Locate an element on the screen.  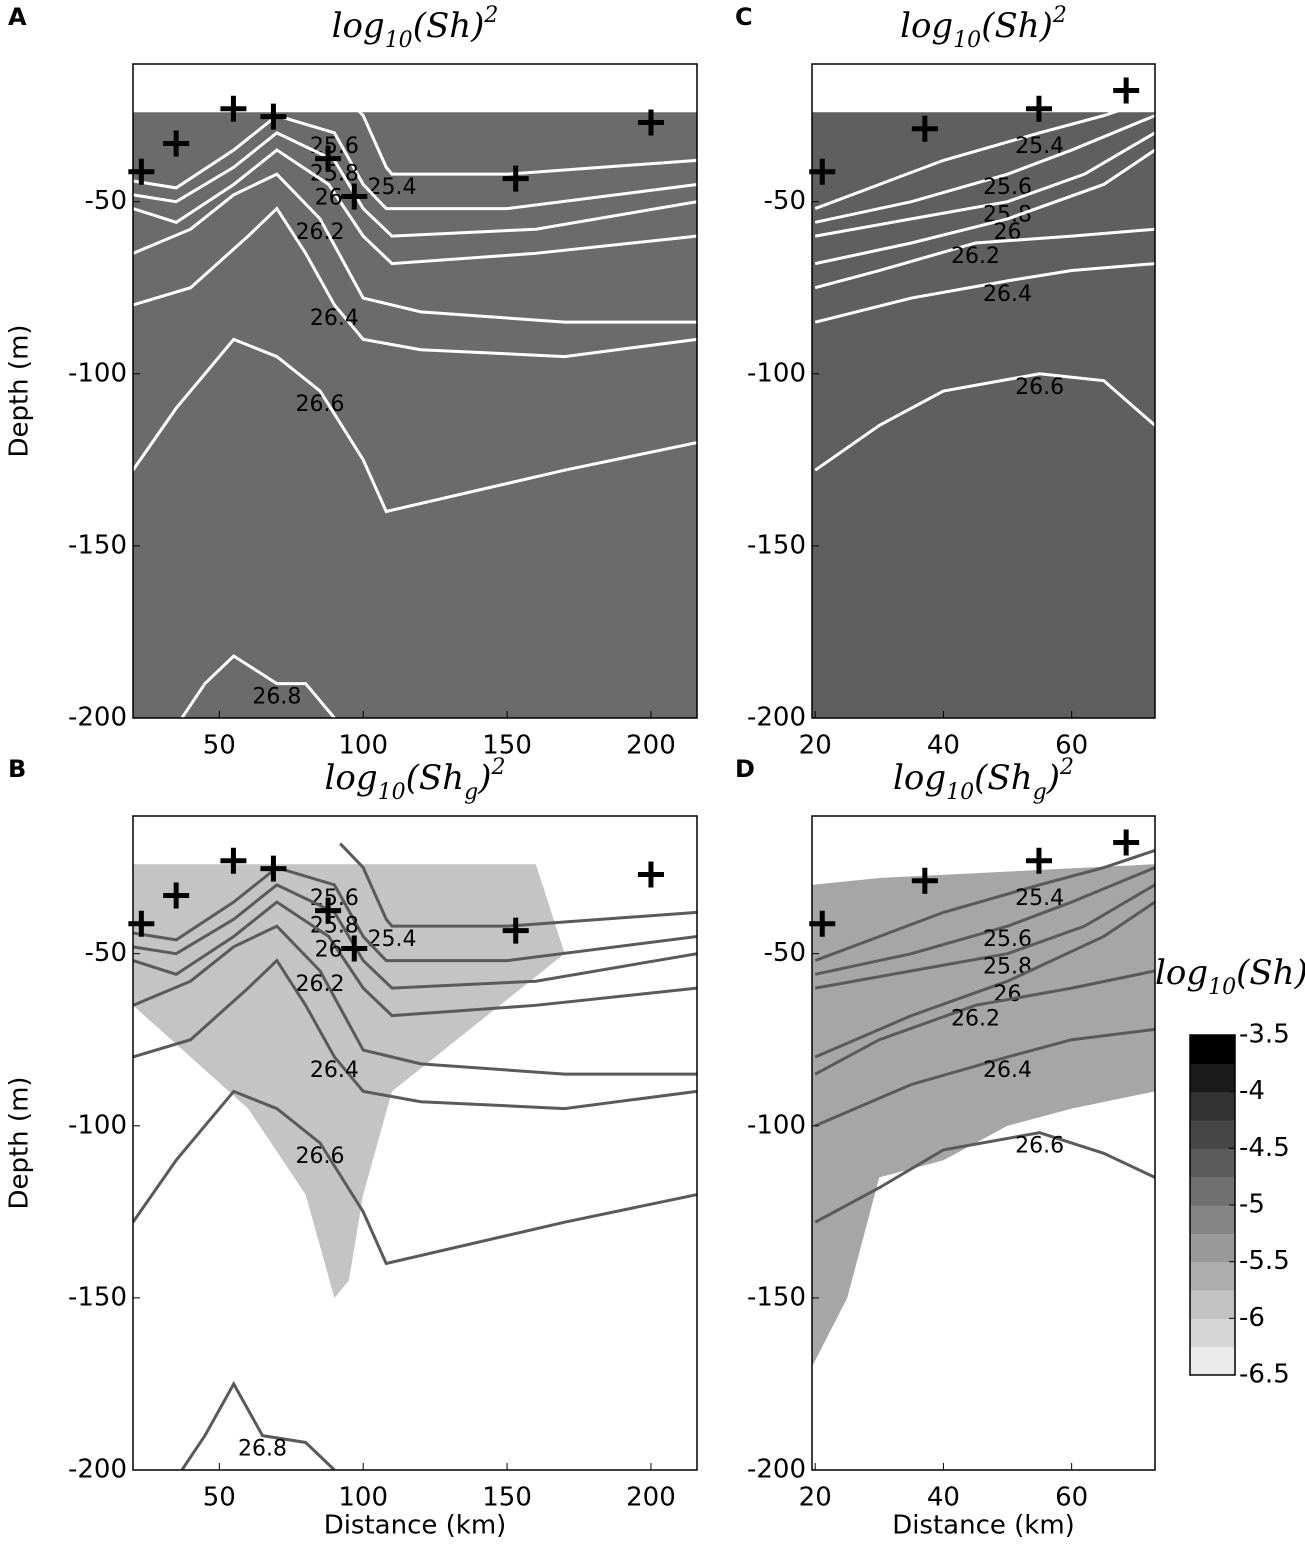
title-part: ) is located at coordinates (484, 778).